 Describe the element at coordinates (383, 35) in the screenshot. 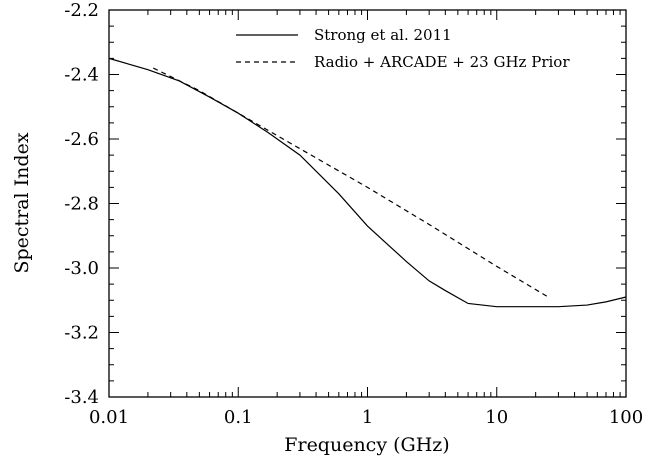

I see `legend-label-1: Strong et al. 2011` at that location.